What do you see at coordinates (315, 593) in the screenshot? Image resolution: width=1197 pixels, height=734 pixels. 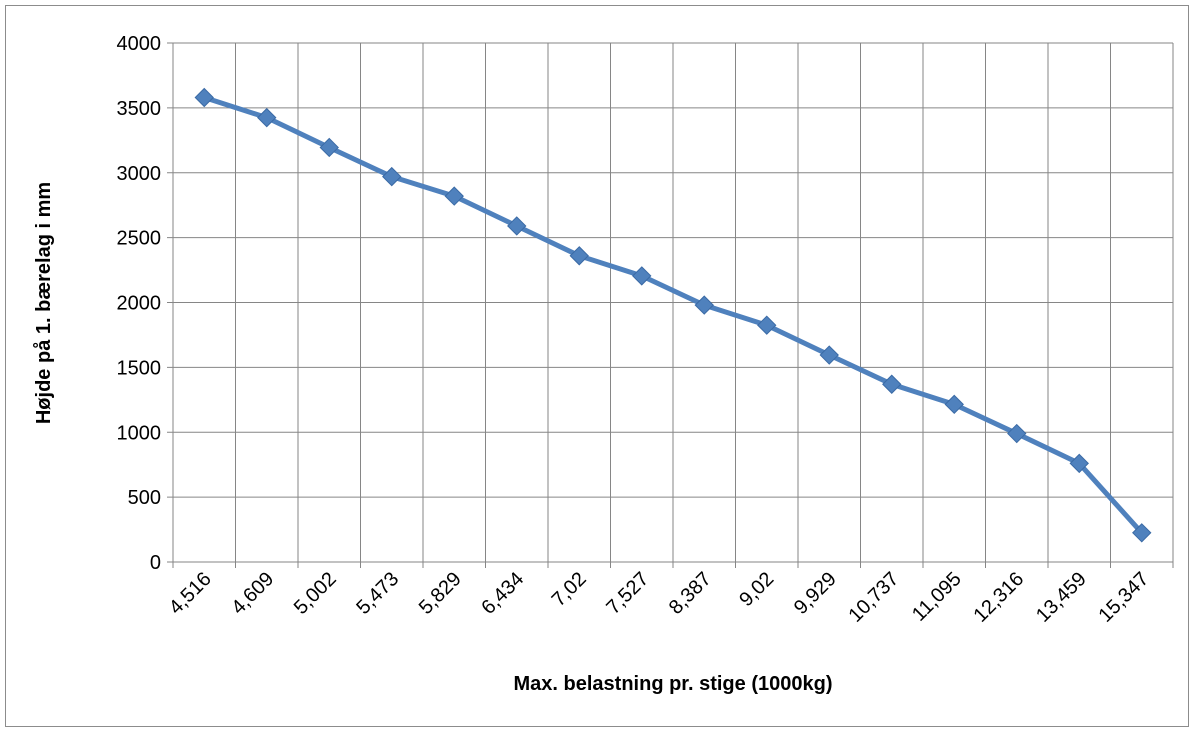 I see `x-tick-label: 5,002` at bounding box center [315, 593].